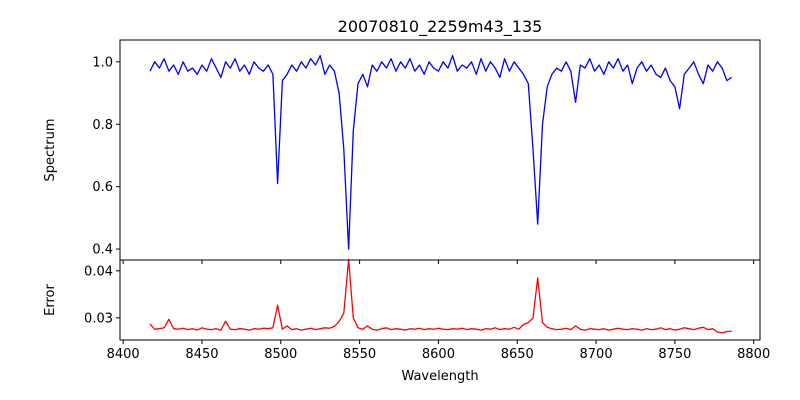  Describe the element at coordinates (596, 354) in the screenshot. I see `xtick-label: 8700` at that location.